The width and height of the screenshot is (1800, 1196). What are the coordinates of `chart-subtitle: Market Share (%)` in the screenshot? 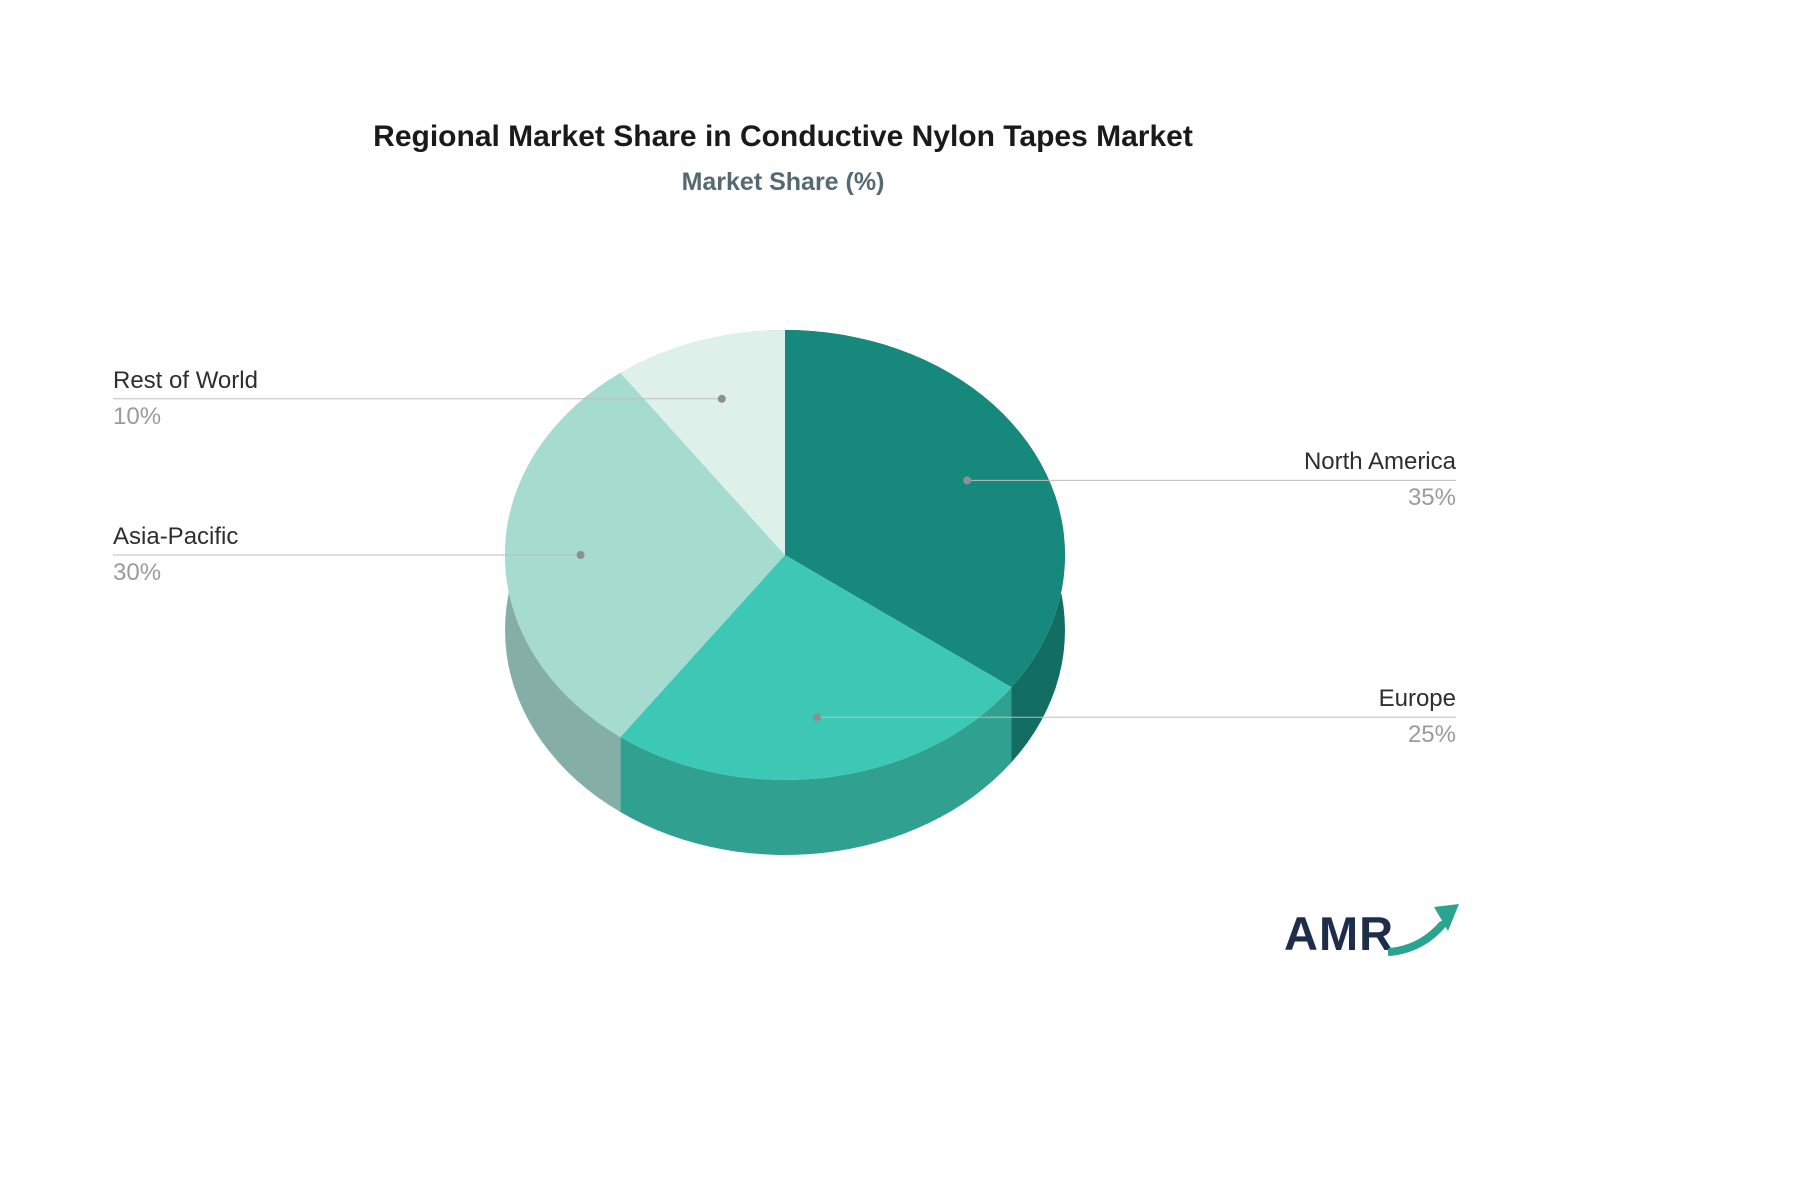 It's located at (783, 182).